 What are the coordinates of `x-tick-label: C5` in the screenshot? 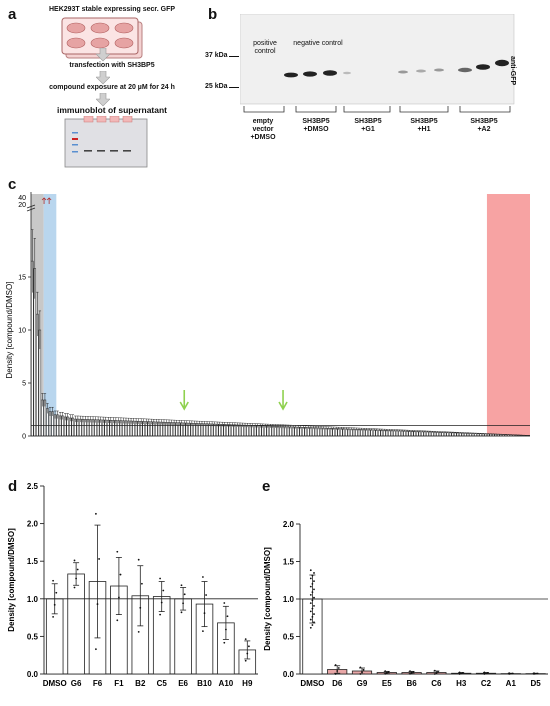 It's located at (162, 683).